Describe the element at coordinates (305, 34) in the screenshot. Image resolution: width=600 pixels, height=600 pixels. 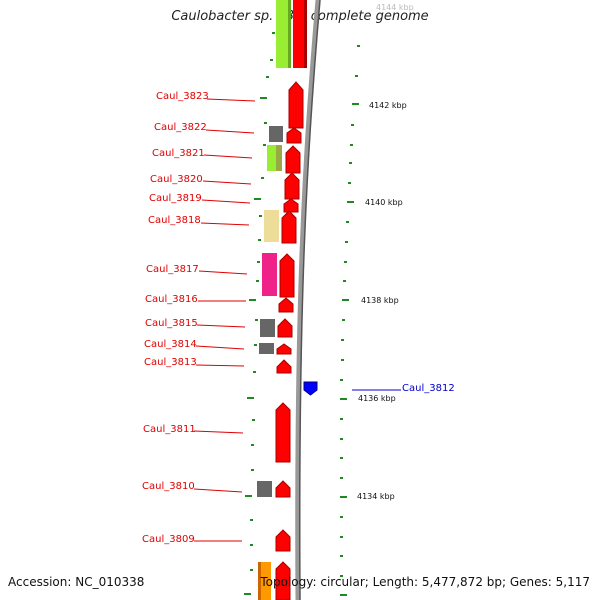
I see `feature-bar-red-top-shade` at that location.